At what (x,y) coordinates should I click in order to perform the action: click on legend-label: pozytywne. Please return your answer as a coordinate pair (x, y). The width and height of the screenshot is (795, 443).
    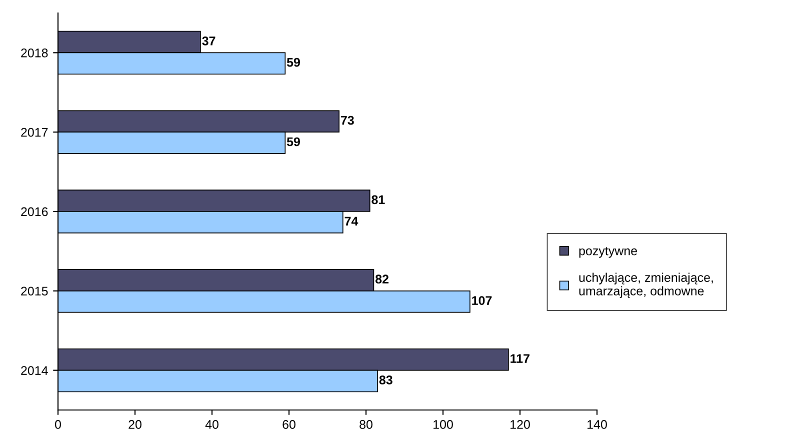
    Looking at the image, I should click on (608, 252).